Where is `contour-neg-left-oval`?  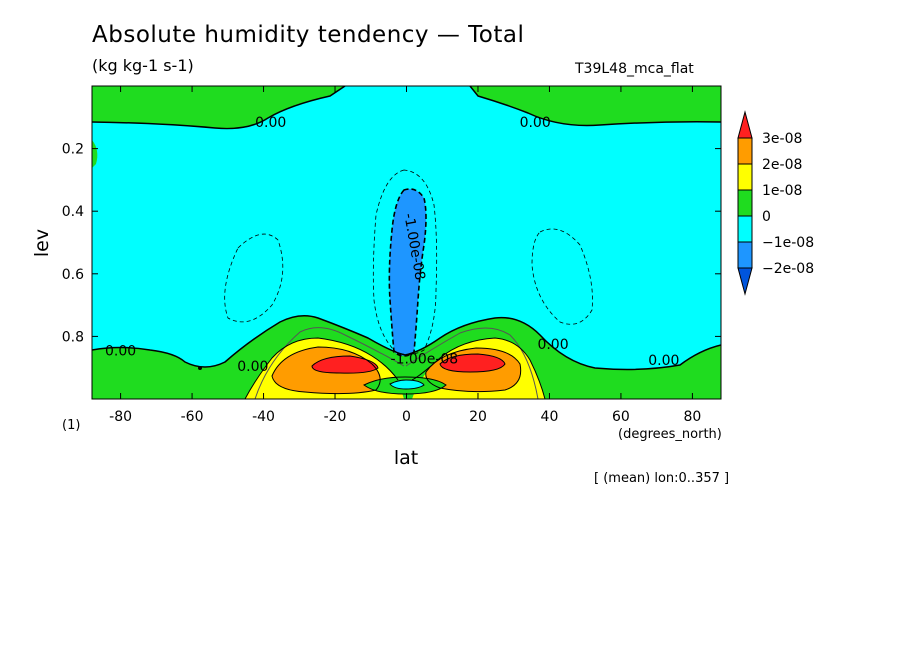 contour-neg-left-oval is located at coordinates (254, 278).